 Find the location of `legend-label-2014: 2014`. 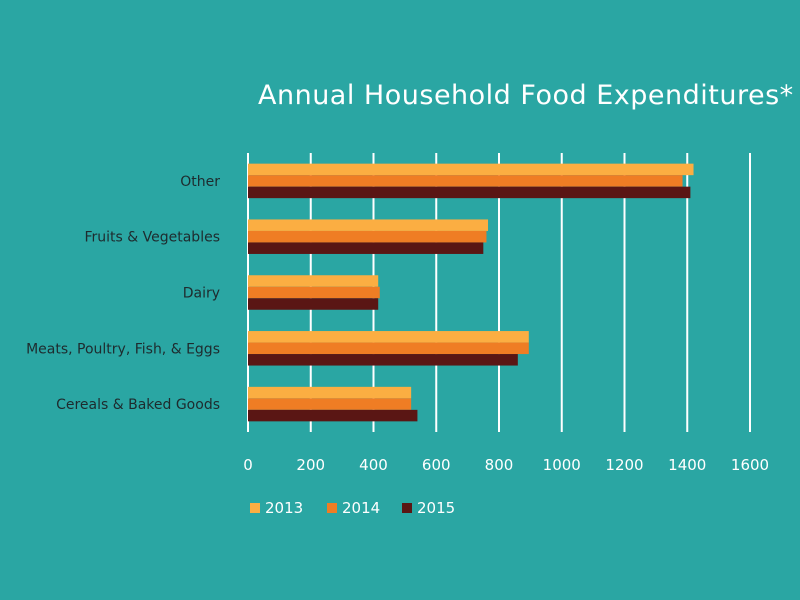

legend-label-2014: 2014 is located at coordinates (361, 508).